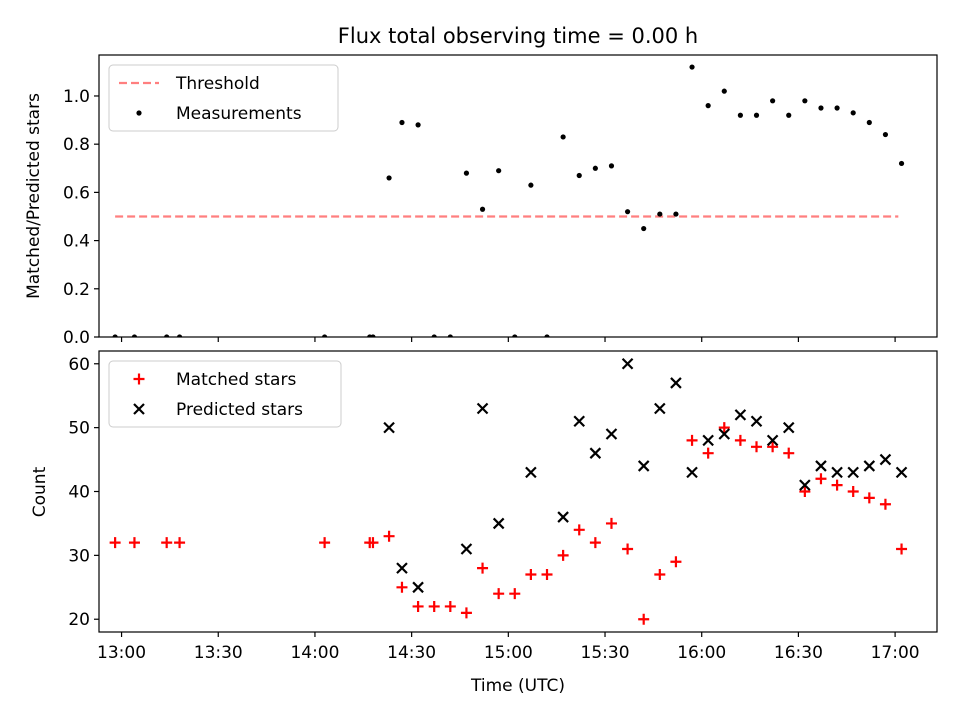 This screenshot has height=720, width=960. What do you see at coordinates (76, 193) in the screenshot?
I see `y-tick-label: 0.6` at bounding box center [76, 193].